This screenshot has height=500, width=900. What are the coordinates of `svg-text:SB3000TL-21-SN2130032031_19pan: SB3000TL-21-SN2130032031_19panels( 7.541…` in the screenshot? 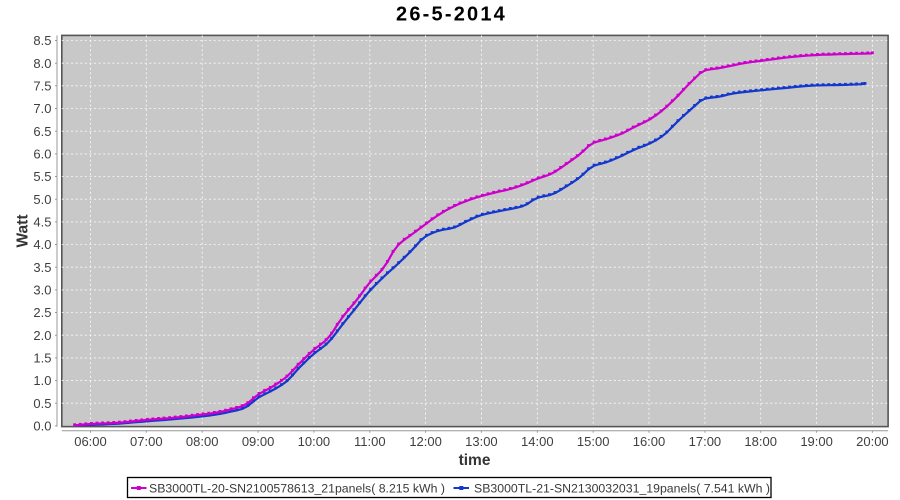 It's located at (622, 488).